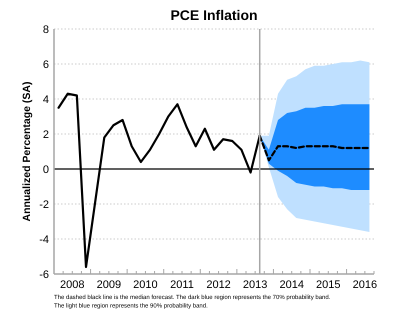  What do you see at coordinates (218, 285) in the screenshot?
I see `x-tick-label: 2012` at bounding box center [218, 285].